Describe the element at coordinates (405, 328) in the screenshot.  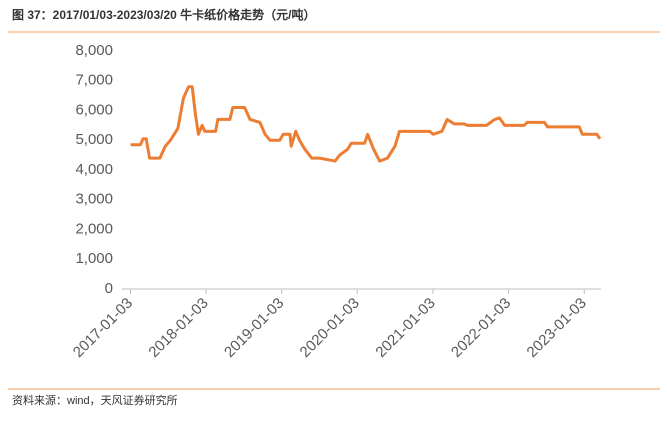
I see `x-tick-label: 2021-01-03` at that location.